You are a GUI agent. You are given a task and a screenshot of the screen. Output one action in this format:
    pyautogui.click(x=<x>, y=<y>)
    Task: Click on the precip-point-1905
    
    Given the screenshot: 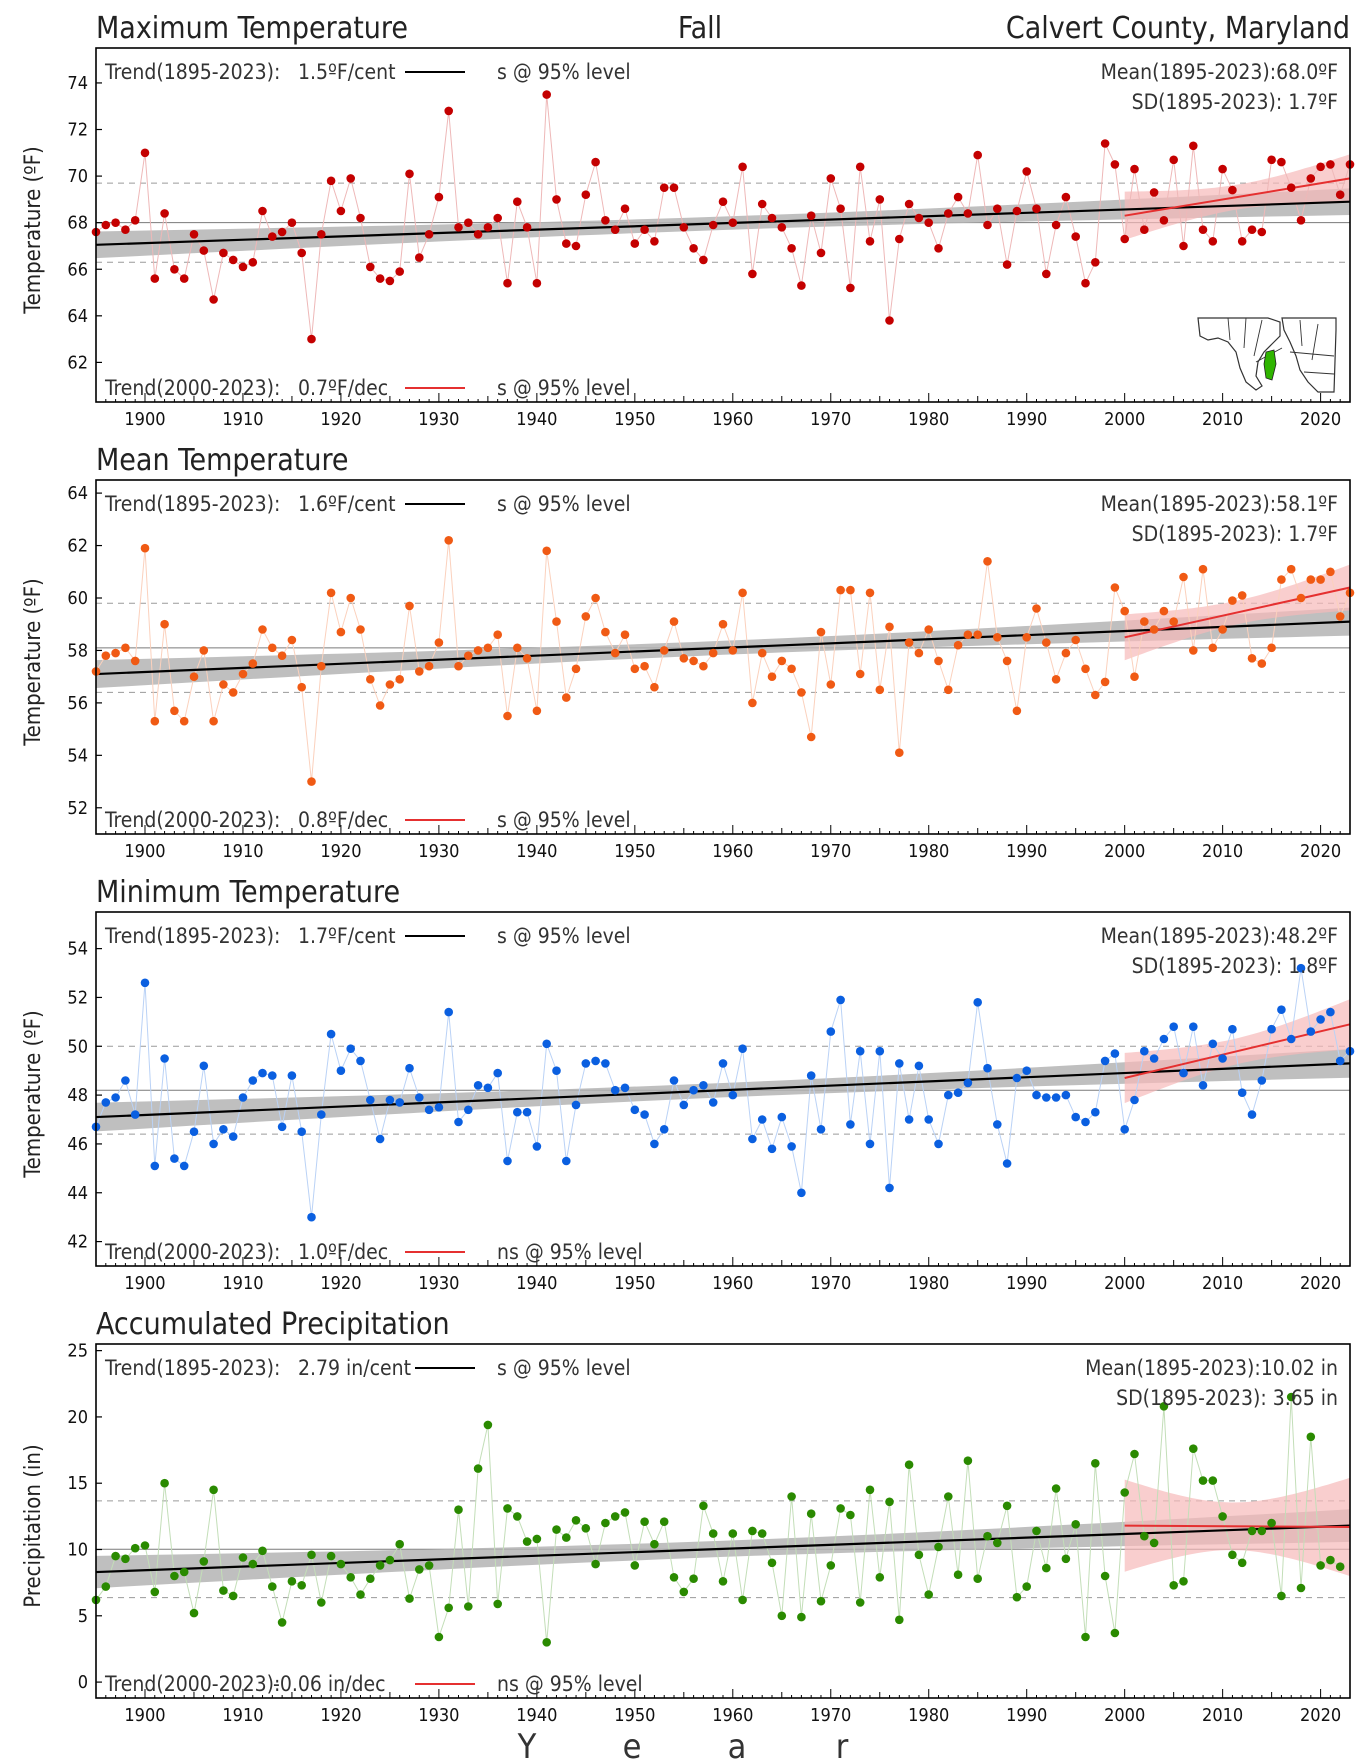 What is the action you would take?
    pyautogui.click(x=194, y=1613)
    